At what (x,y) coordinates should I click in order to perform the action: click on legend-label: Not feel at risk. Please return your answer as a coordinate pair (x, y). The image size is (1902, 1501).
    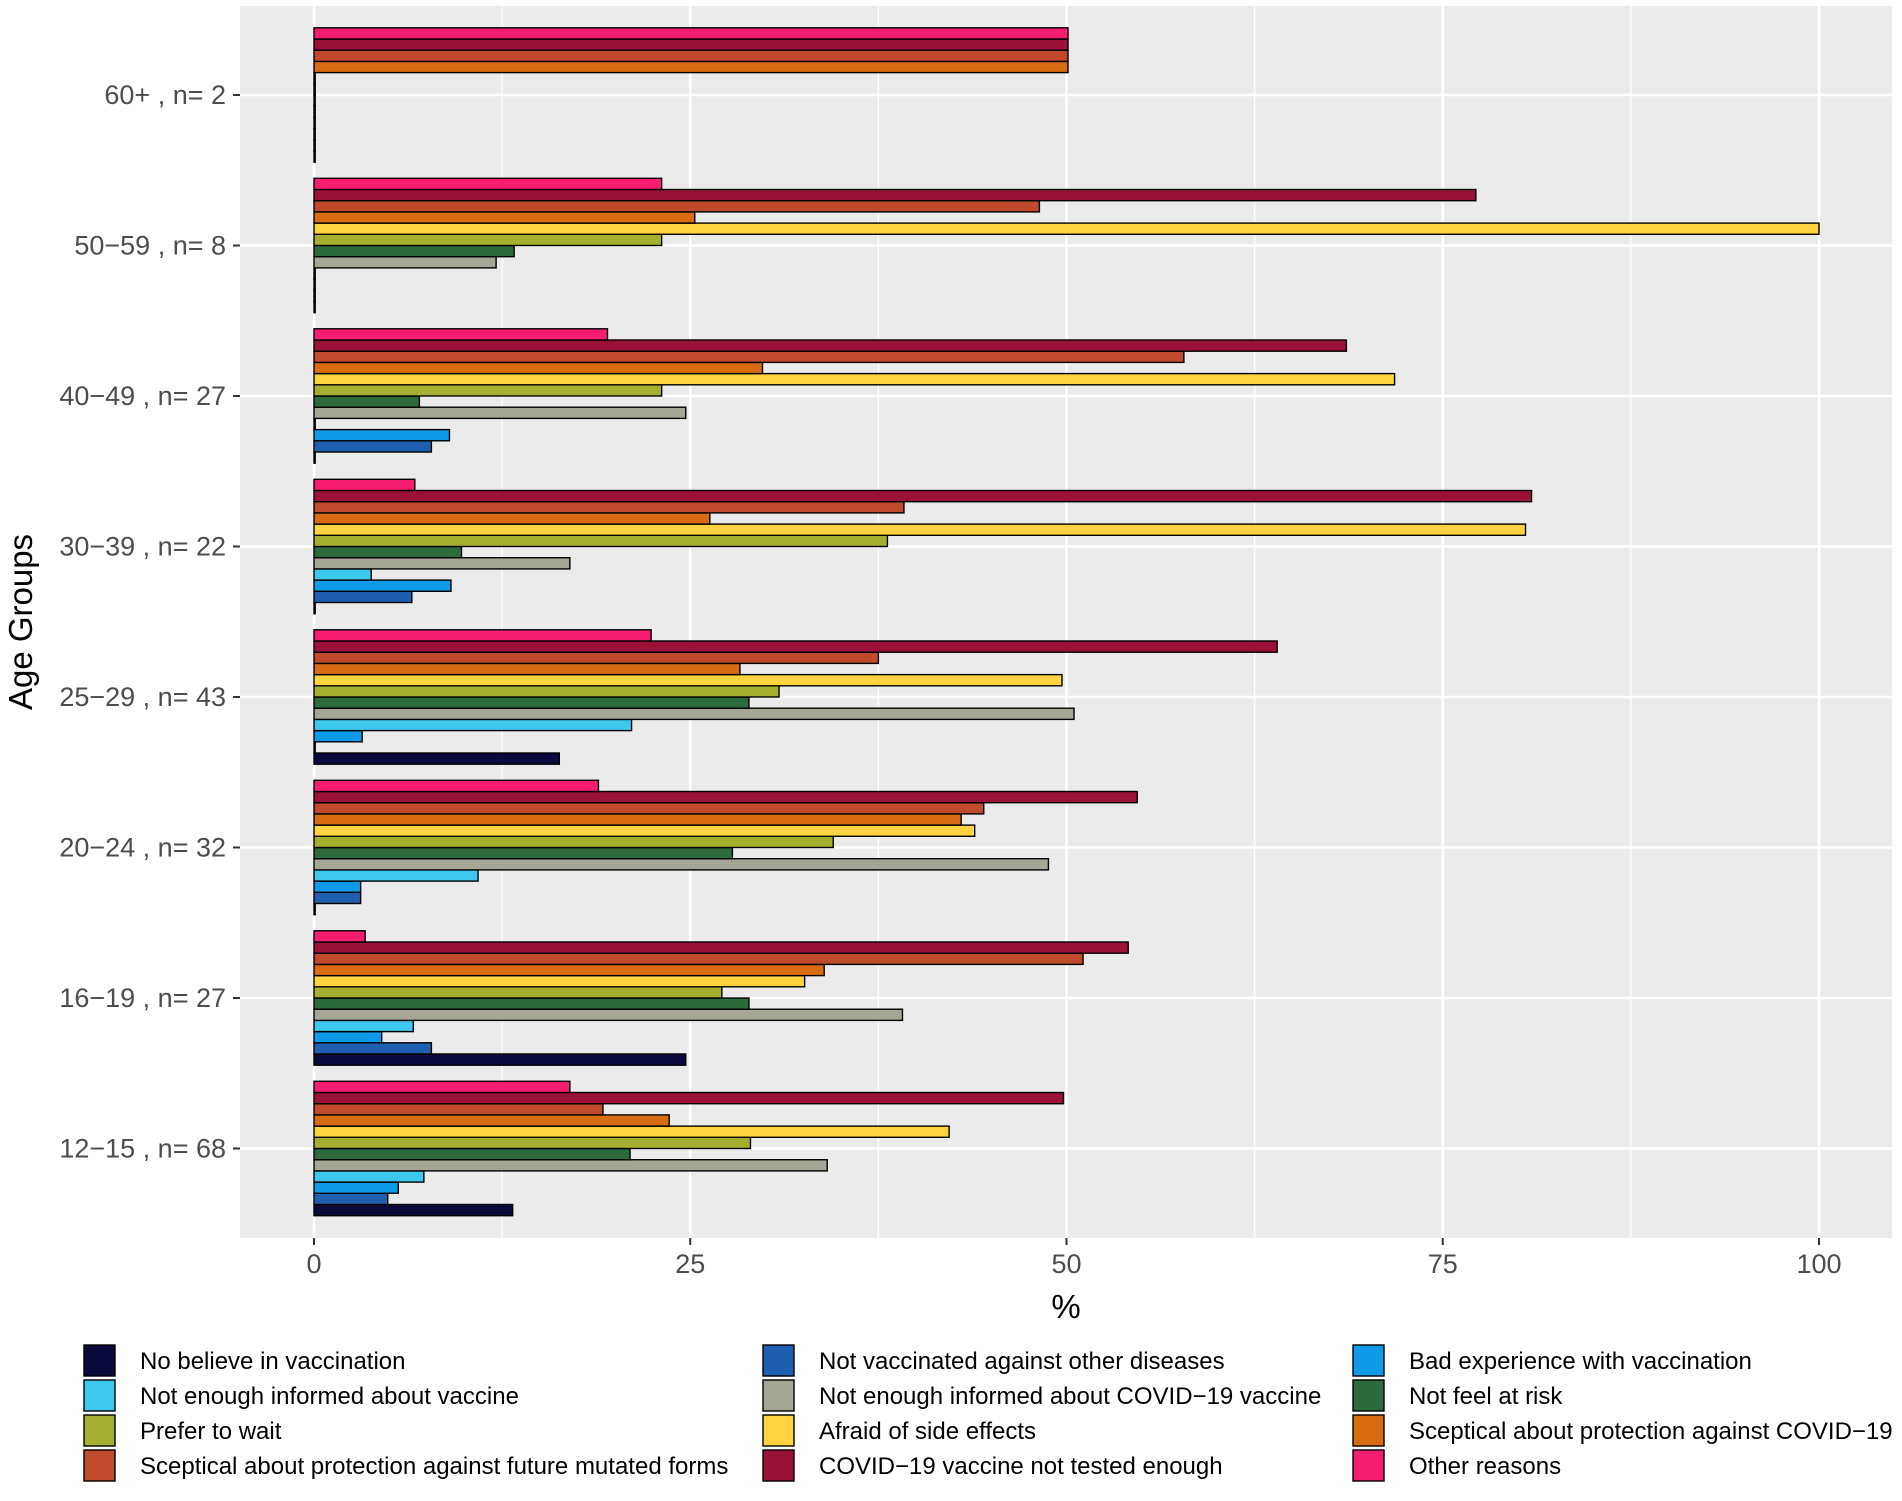
    Looking at the image, I should click on (1486, 1396).